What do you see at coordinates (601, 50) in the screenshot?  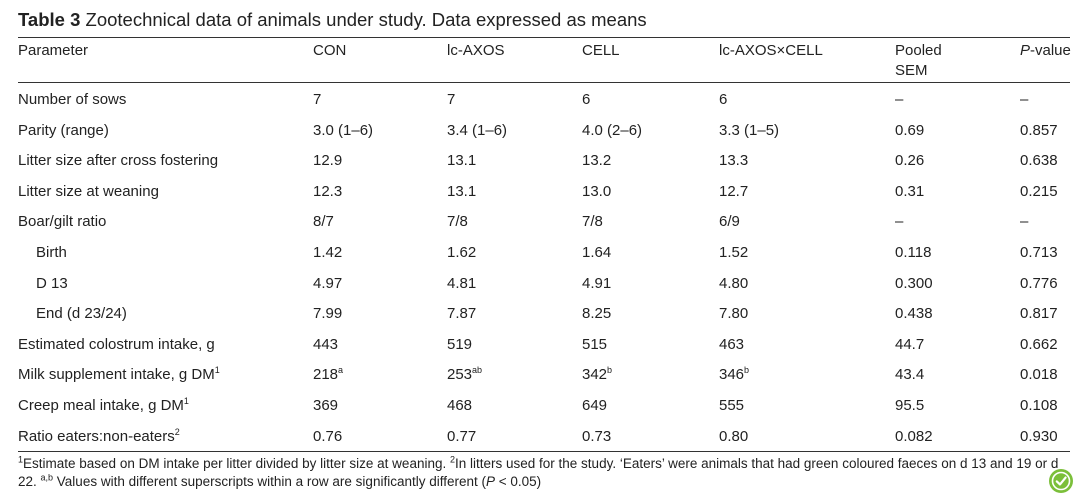 I see `header-cell: CELL` at bounding box center [601, 50].